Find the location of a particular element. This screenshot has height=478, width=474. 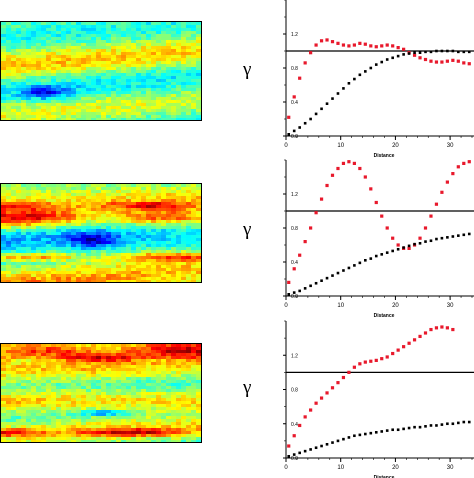

y-tick-label: 0.0 is located at coordinates (294, 137).